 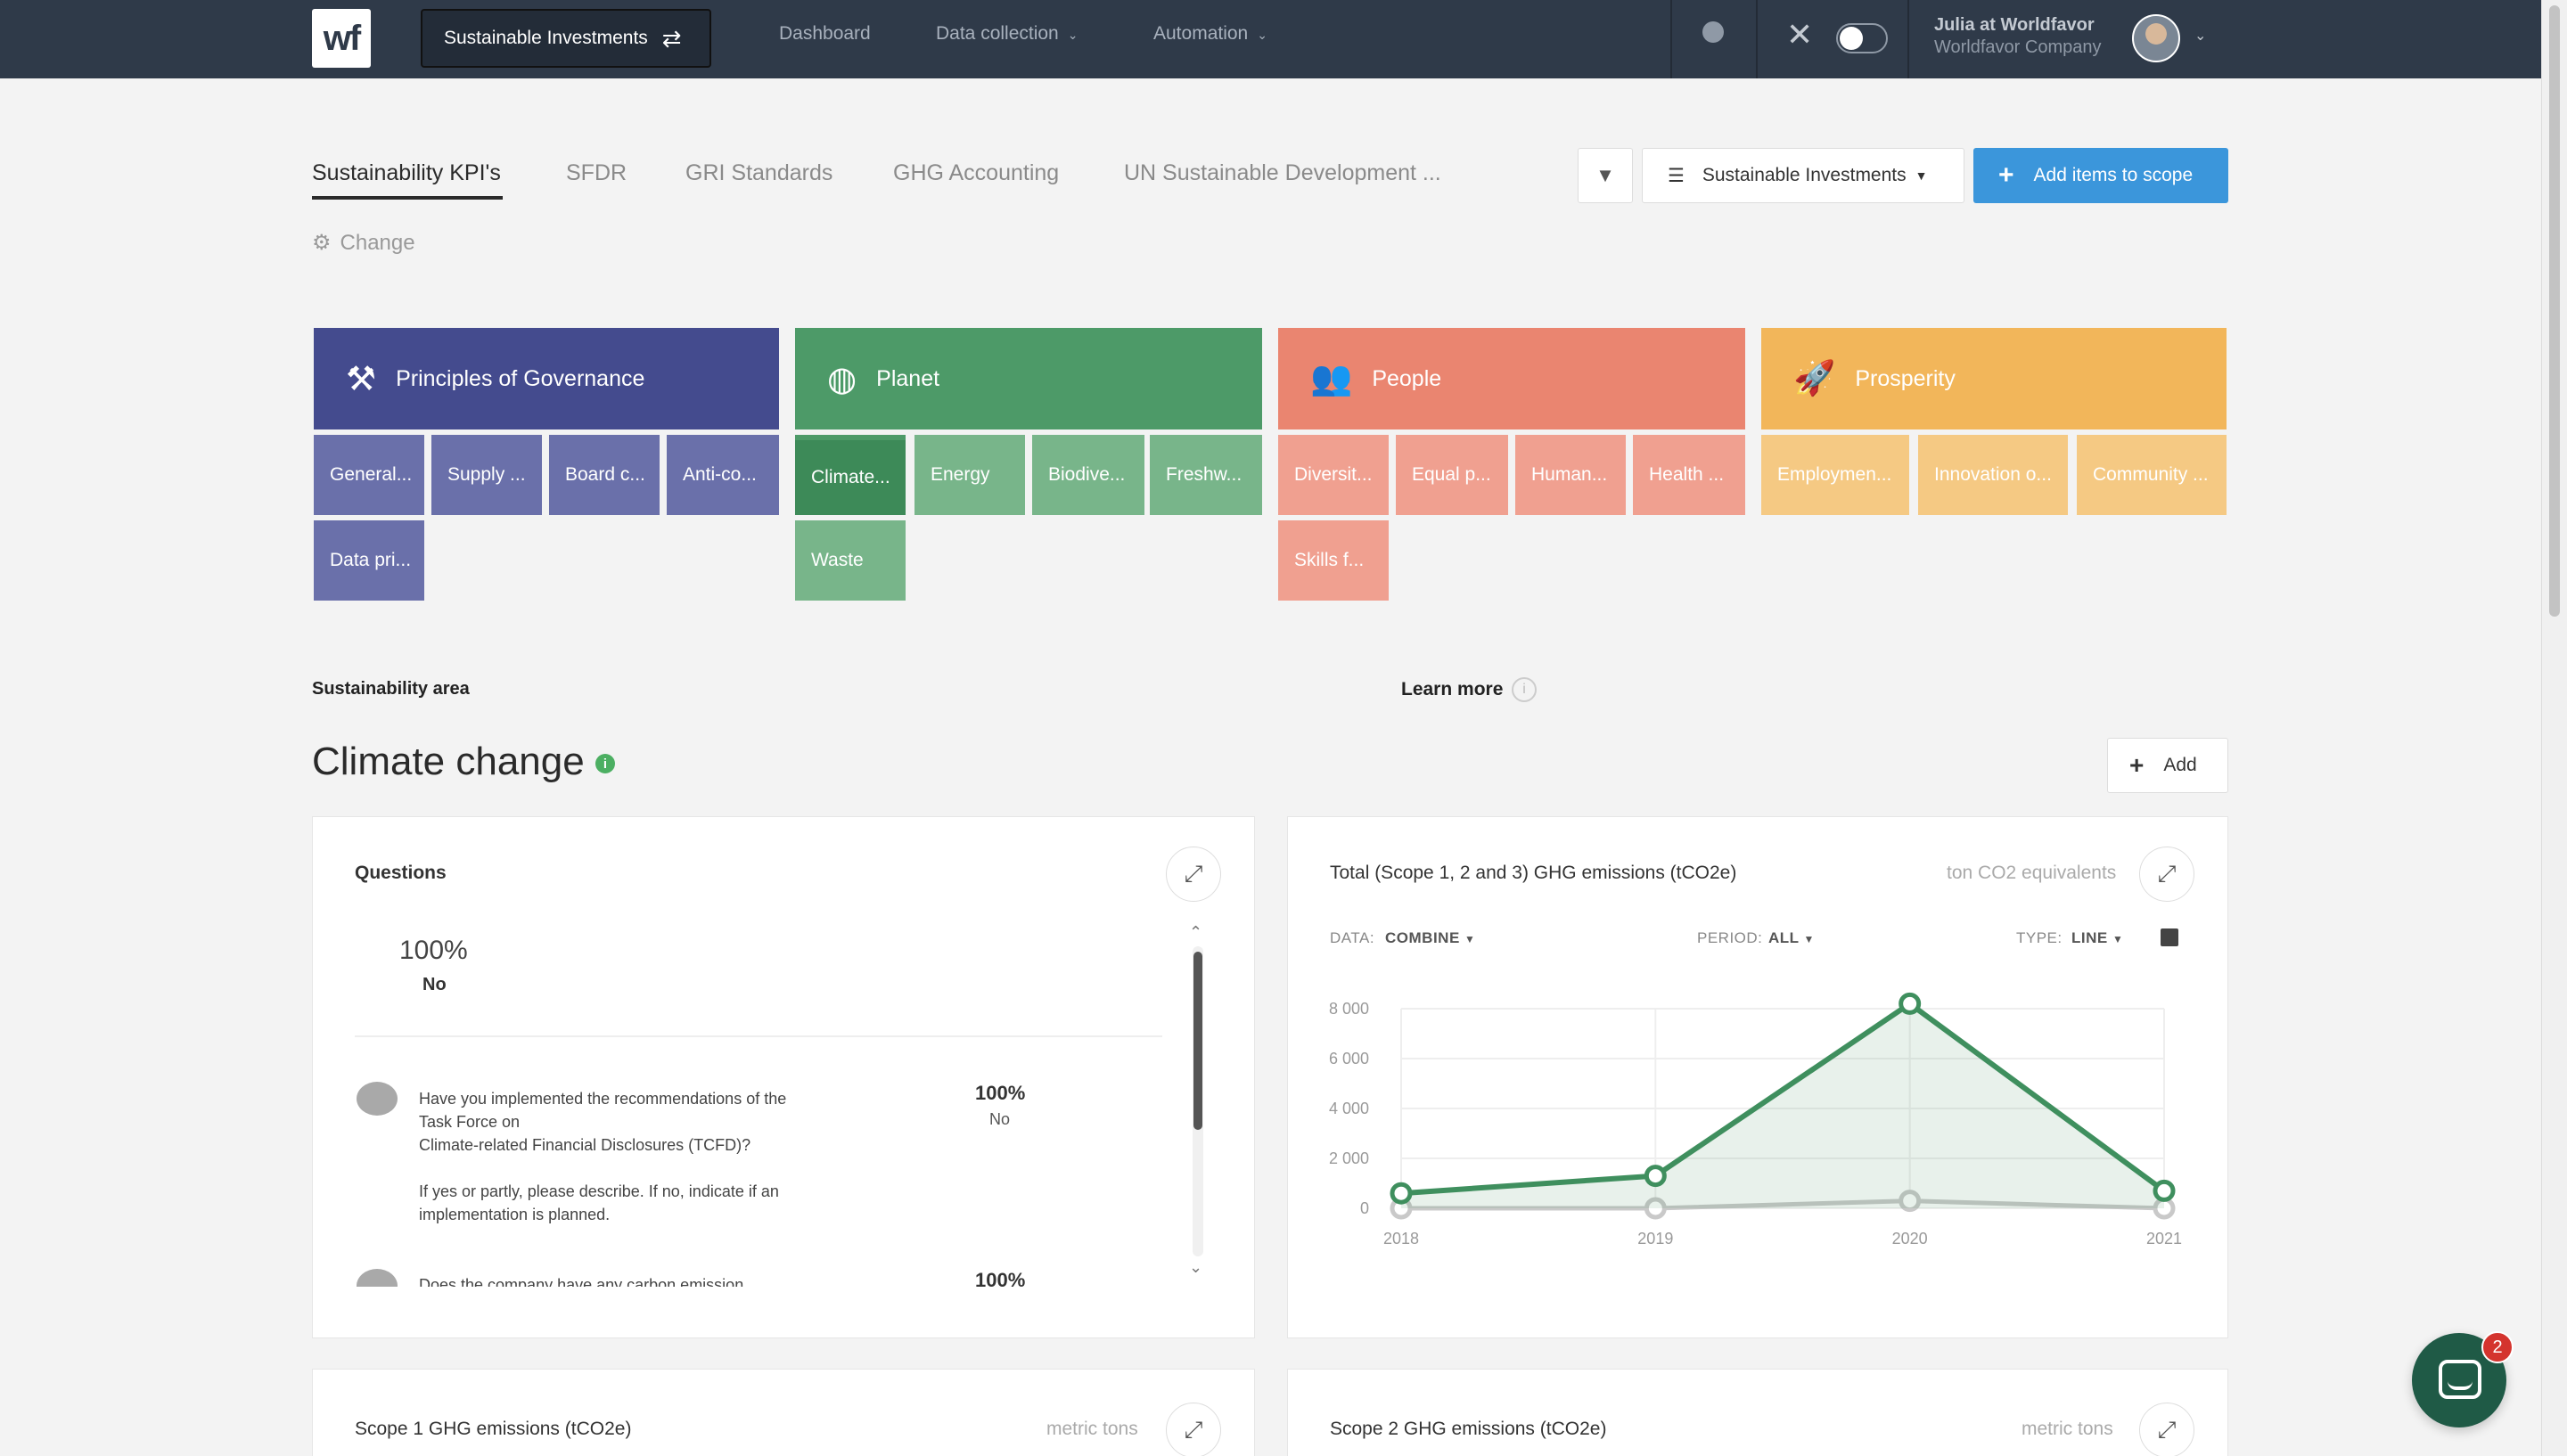 What do you see at coordinates (1452, 689) in the screenshot?
I see `learn-more-link: Learn more` at bounding box center [1452, 689].